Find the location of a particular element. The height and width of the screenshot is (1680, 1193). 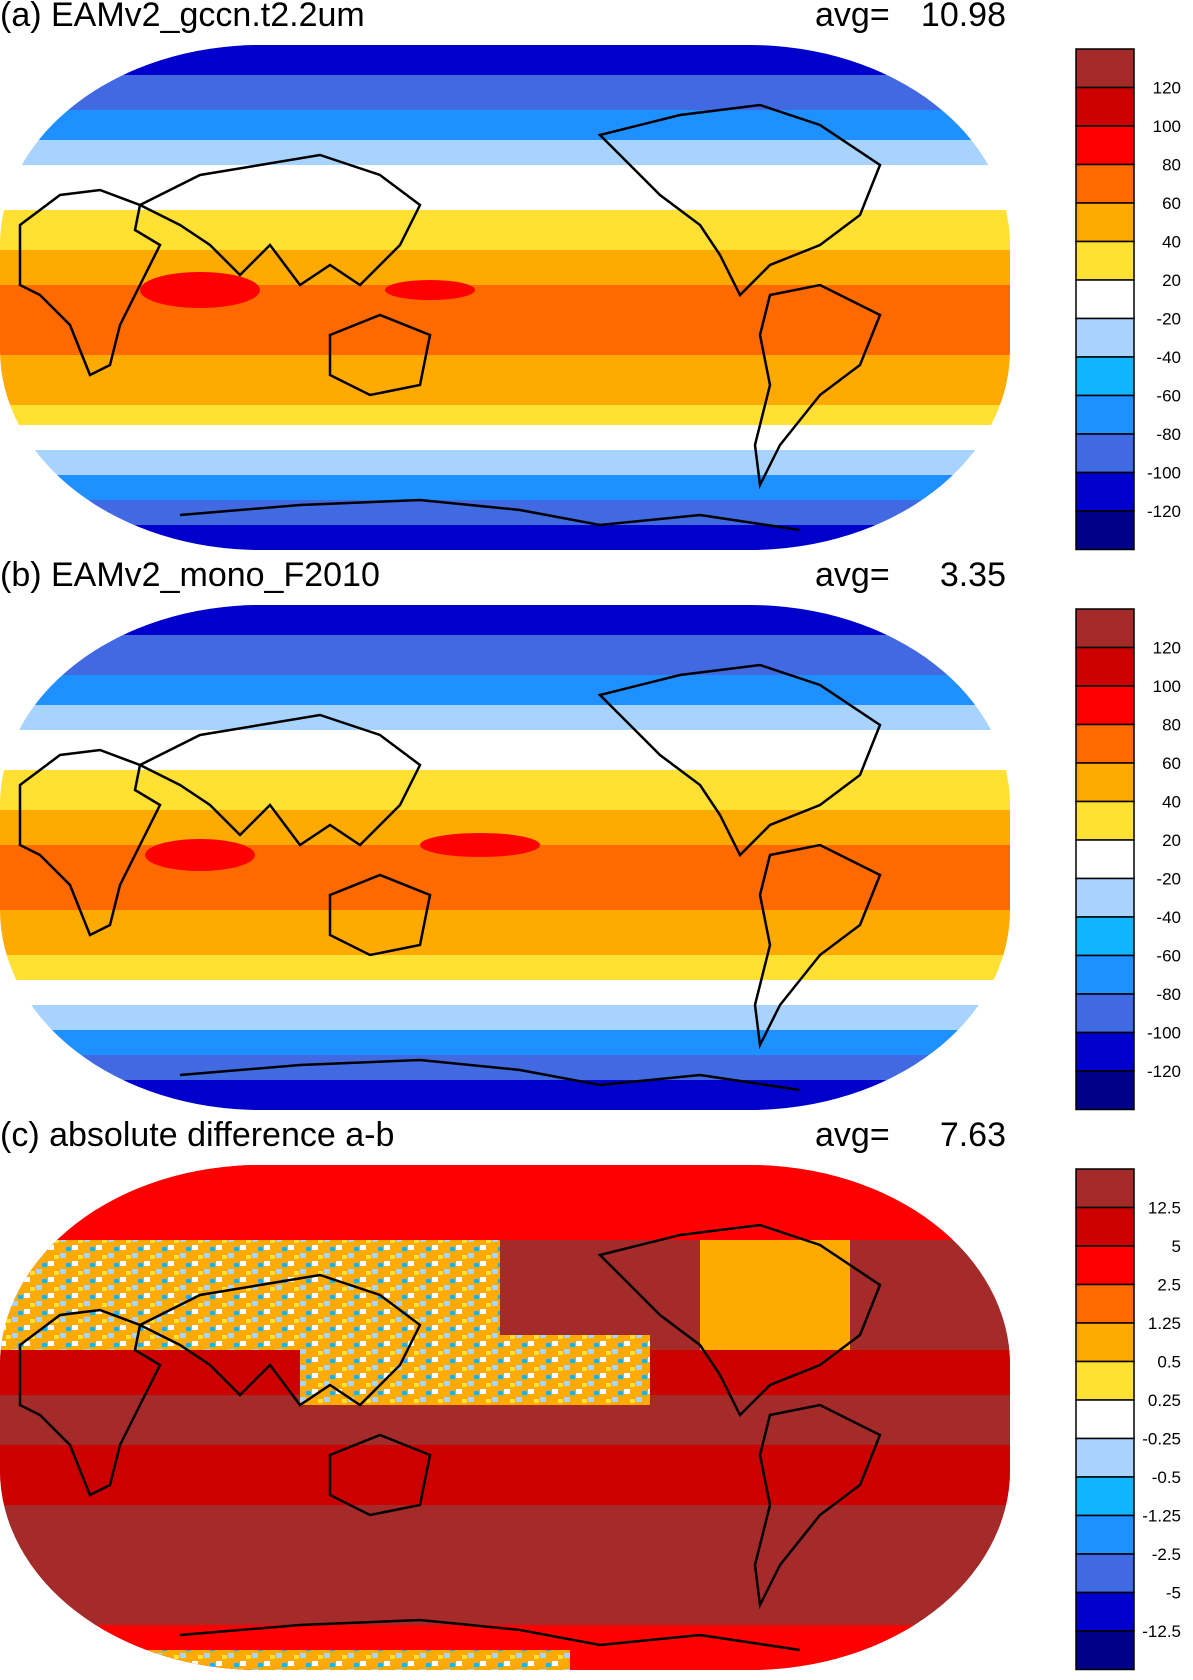

colorbar-label: -40 is located at coordinates (1168, 917).